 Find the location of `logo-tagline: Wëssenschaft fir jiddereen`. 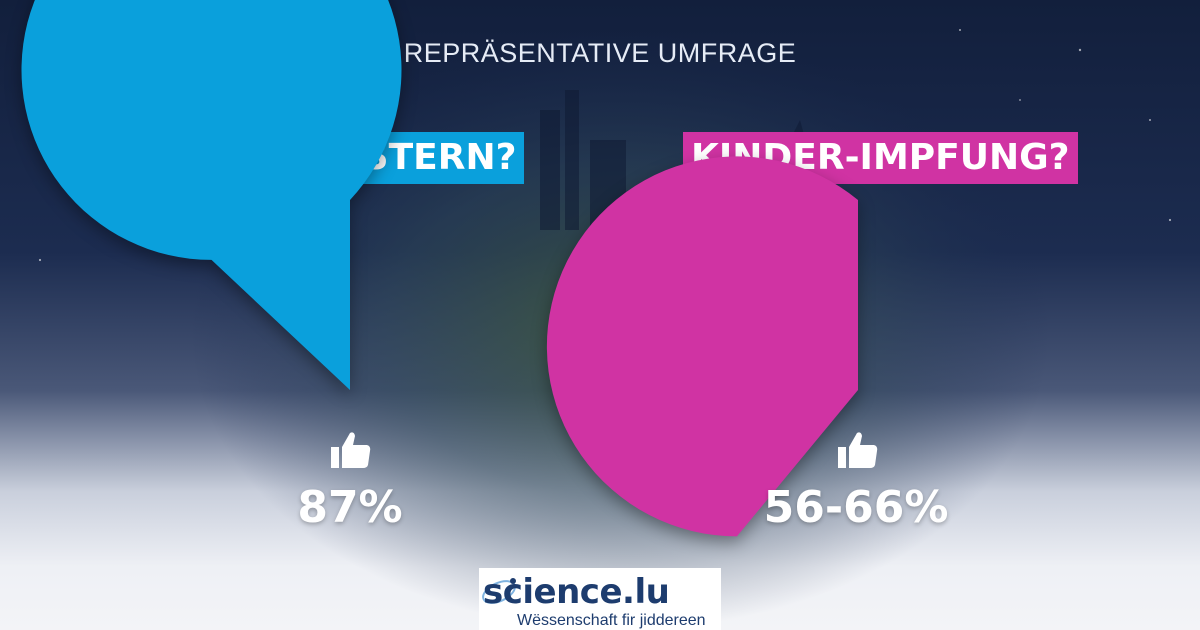

logo-tagline: Wëssenschaft fir jiddereen is located at coordinates (611, 620).